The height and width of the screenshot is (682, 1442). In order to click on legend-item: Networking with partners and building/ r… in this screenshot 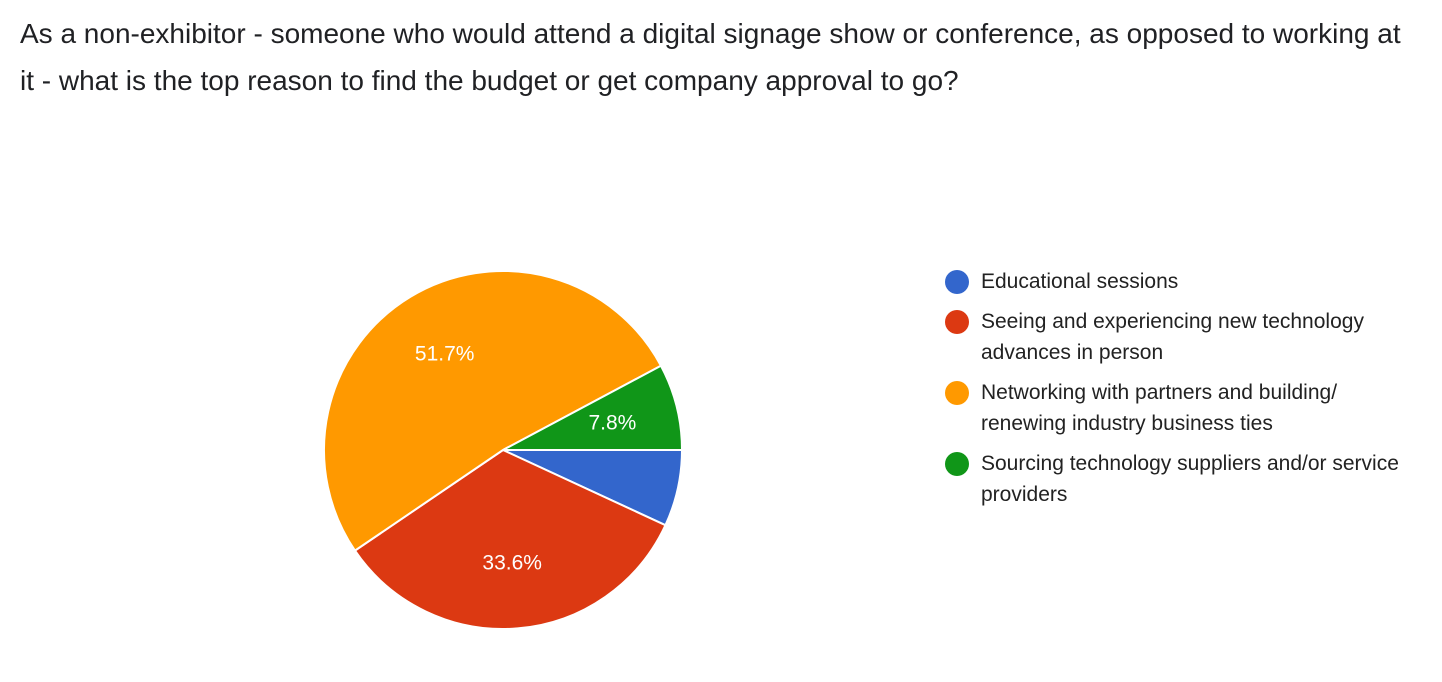, I will do `click(1185, 408)`.